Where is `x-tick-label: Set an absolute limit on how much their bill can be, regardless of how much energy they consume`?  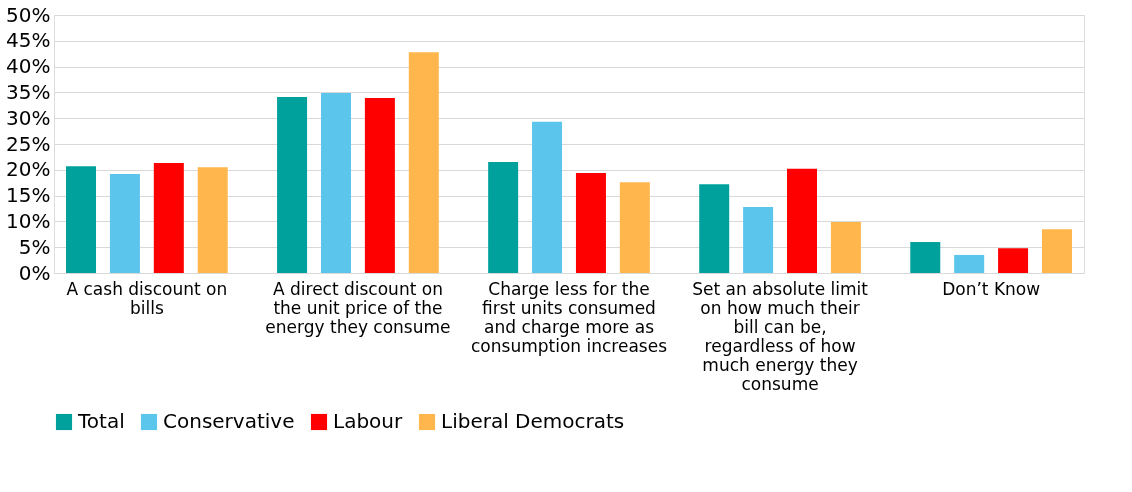 x-tick-label: Set an absolute limit on how much their bill can be, regardless of how much energy they consume is located at coordinates (780, 336).